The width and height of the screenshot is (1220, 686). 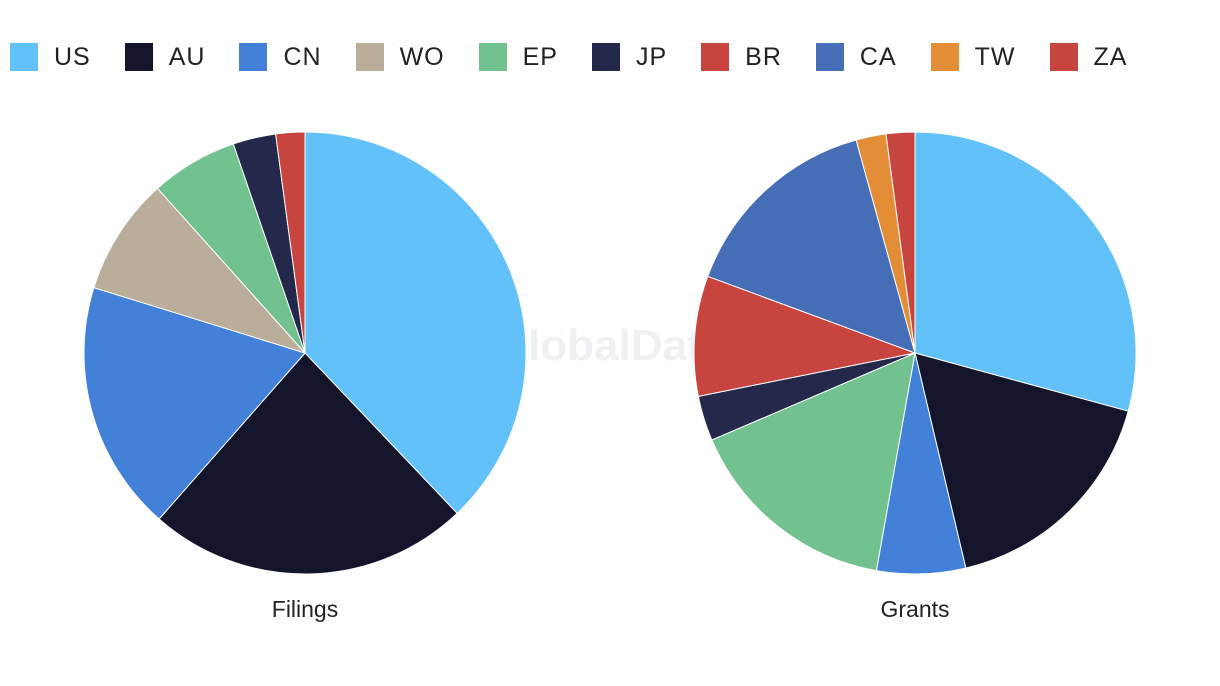 What do you see at coordinates (811, 246) in the screenshot?
I see `pie-slice-ca` at bounding box center [811, 246].